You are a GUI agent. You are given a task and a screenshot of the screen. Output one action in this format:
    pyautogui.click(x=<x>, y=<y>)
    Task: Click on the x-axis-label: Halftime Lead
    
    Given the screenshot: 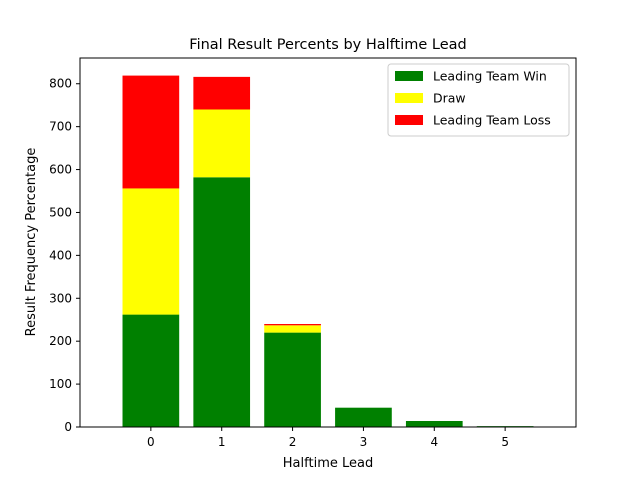 What is the action you would take?
    pyautogui.click(x=328, y=463)
    